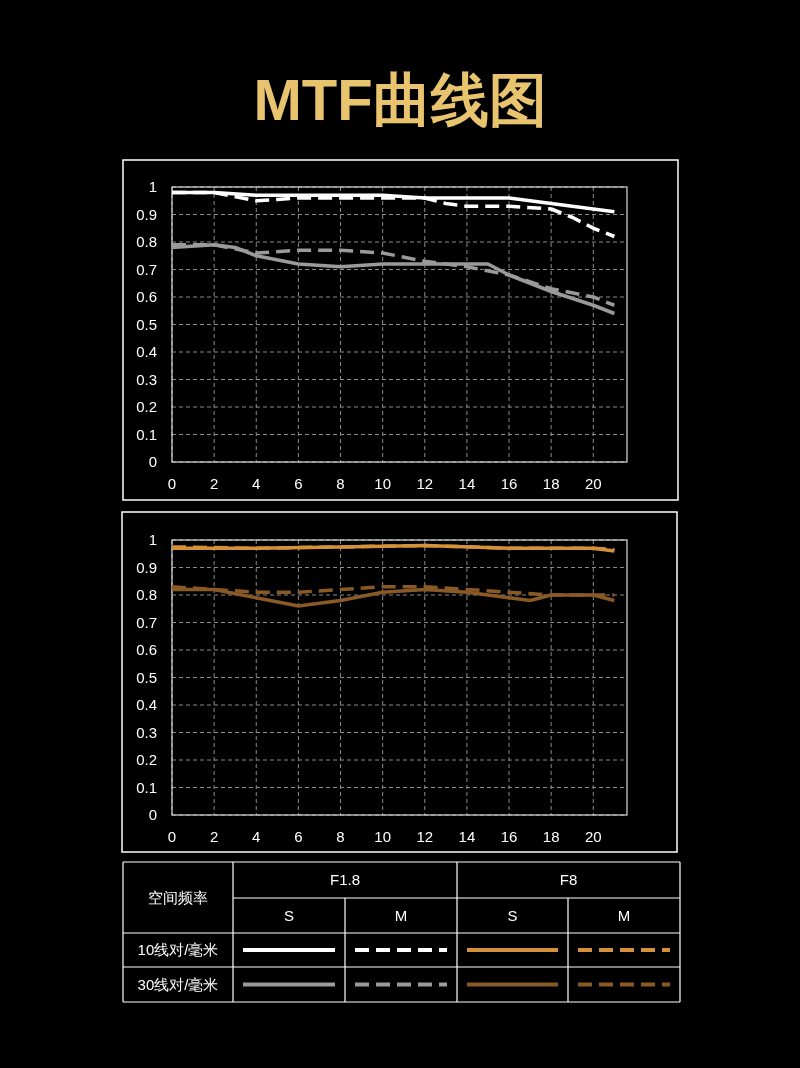  Describe the element at coordinates (400, 99) in the screenshot. I see `chart-title: MTF曲线图` at that location.